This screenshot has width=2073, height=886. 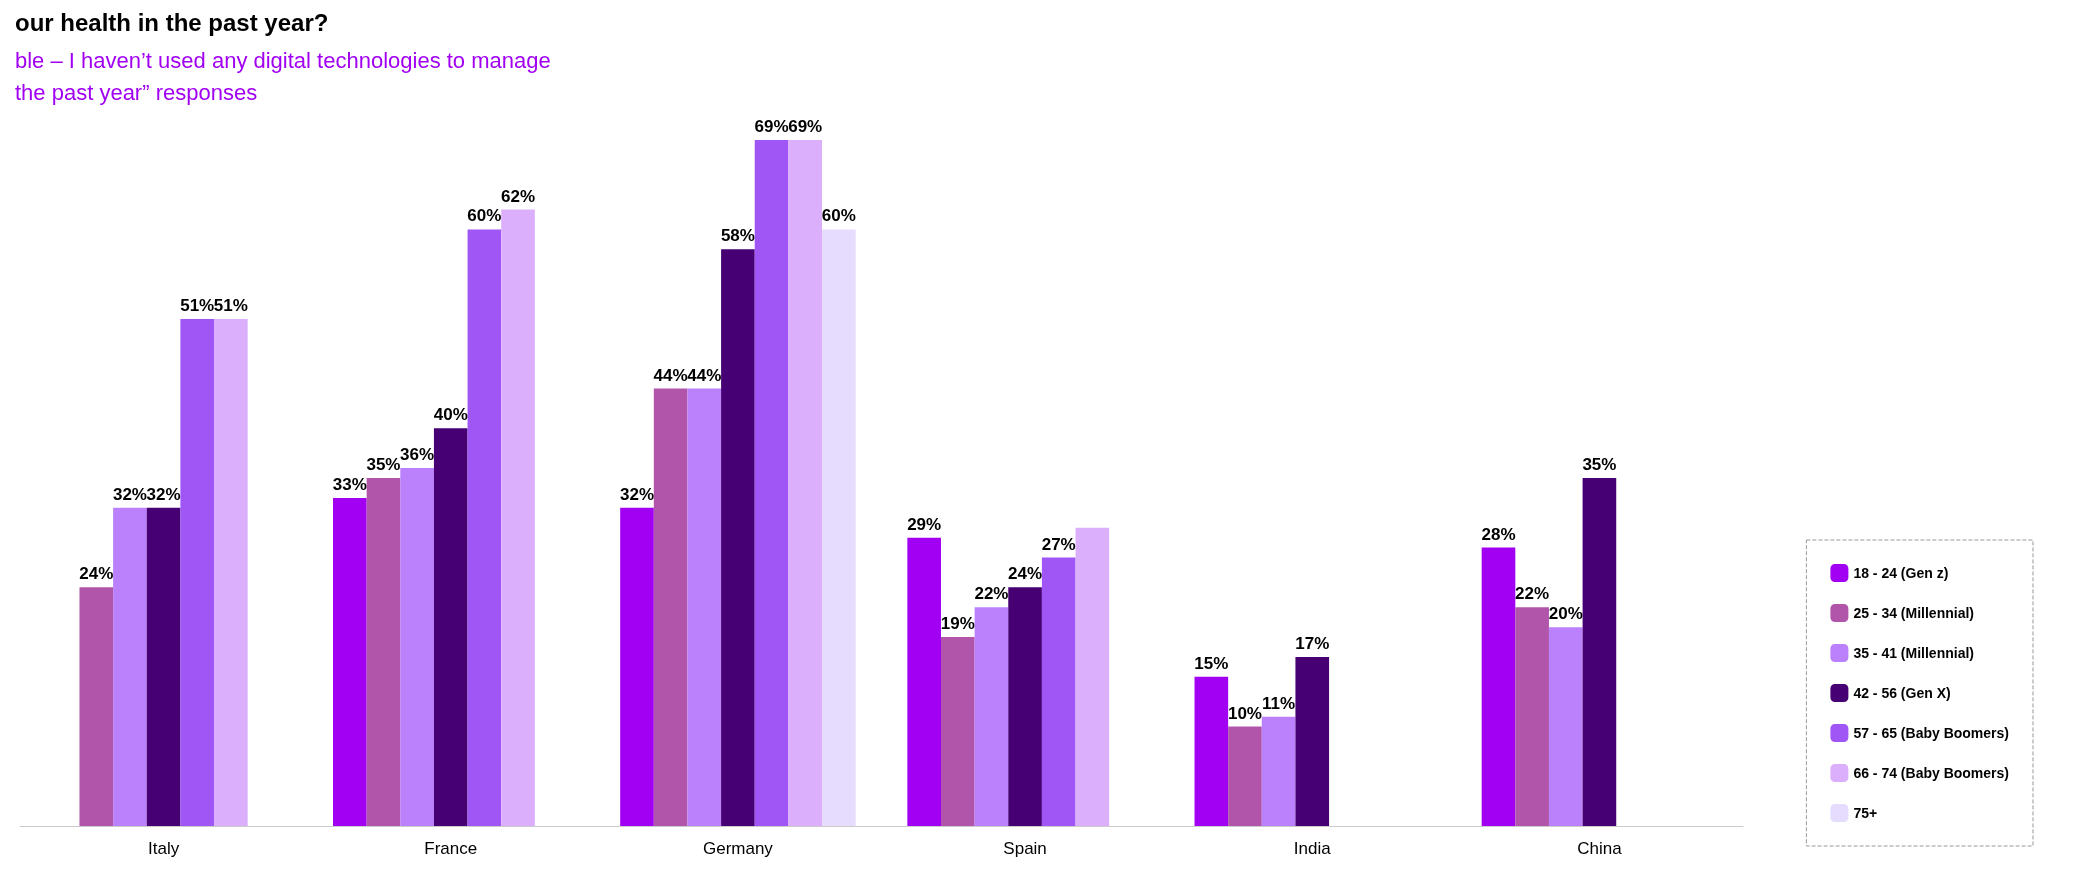 I want to click on legend-label: 42 - 56 (Gen X), so click(x=1902, y=693).